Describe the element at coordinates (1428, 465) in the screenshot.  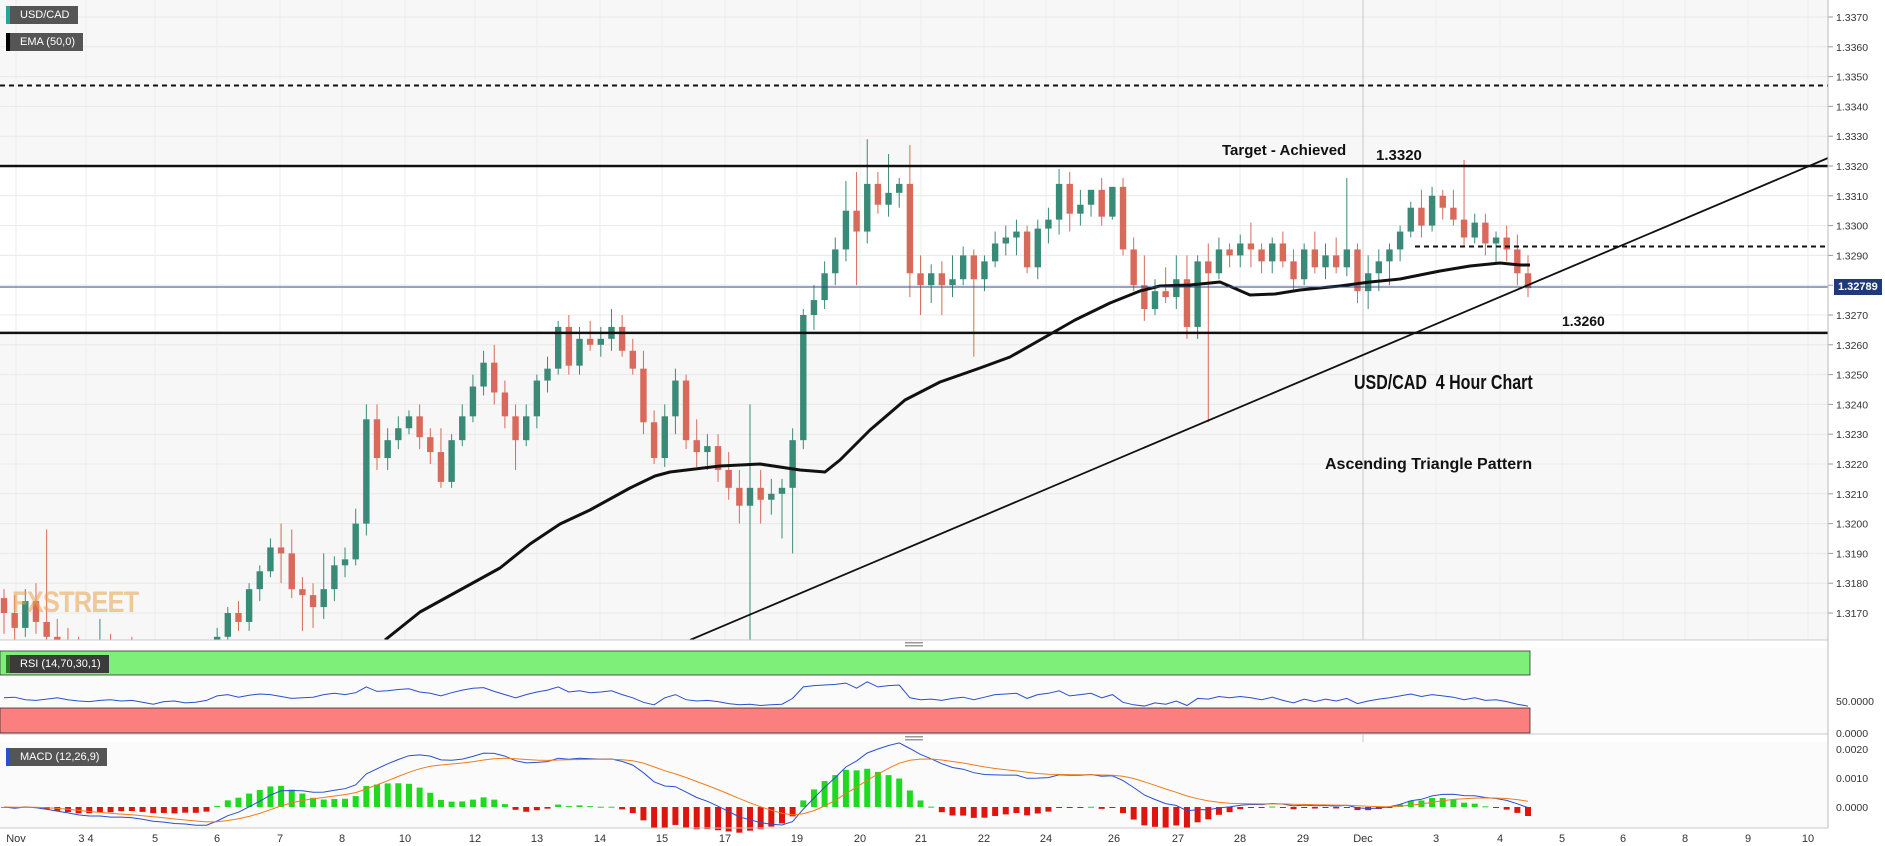
I see `pattern-title: Ascending Triangle Pattern` at that location.